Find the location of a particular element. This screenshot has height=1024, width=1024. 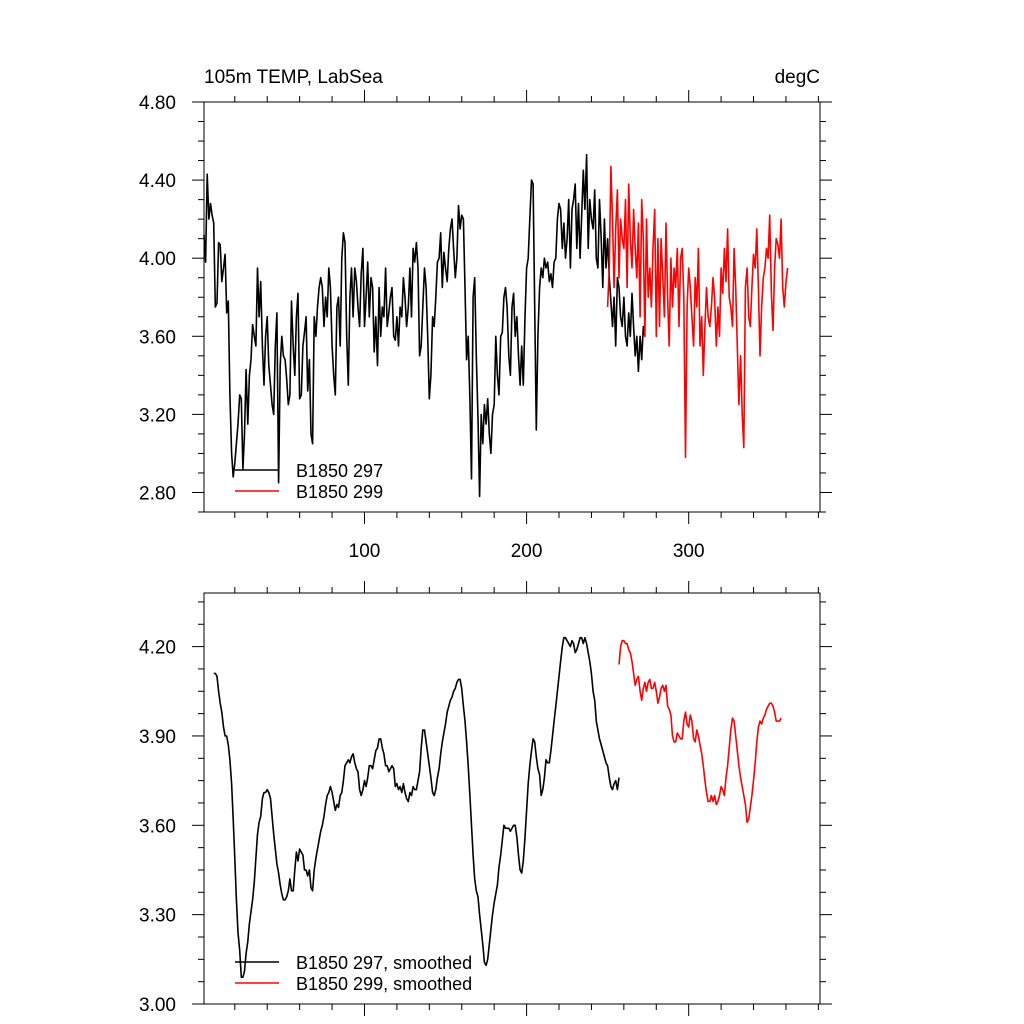

top-x-tick-label: 300 is located at coordinates (689, 551).